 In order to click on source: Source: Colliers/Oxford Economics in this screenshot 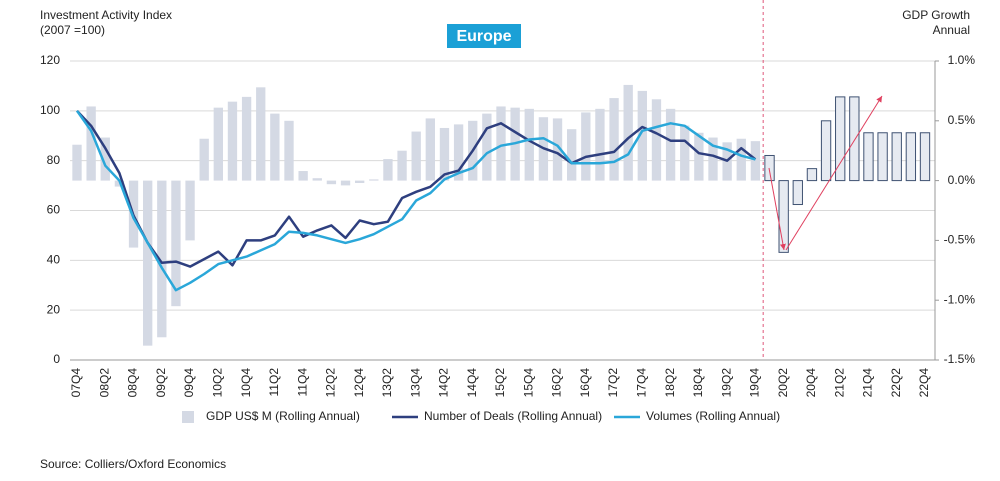, I will do `click(133, 464)`.